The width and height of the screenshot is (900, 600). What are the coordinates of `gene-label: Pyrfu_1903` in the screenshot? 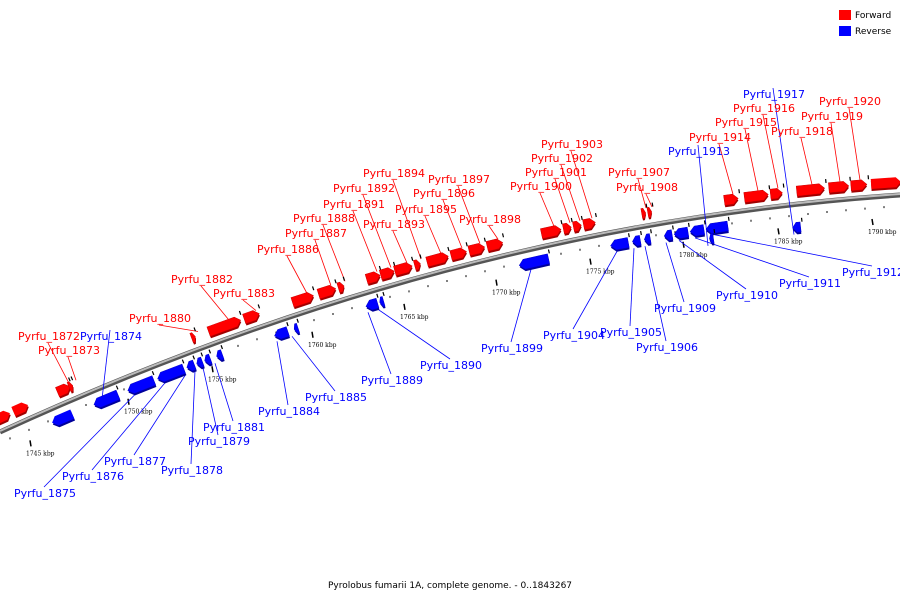 It's located at (572, 144).